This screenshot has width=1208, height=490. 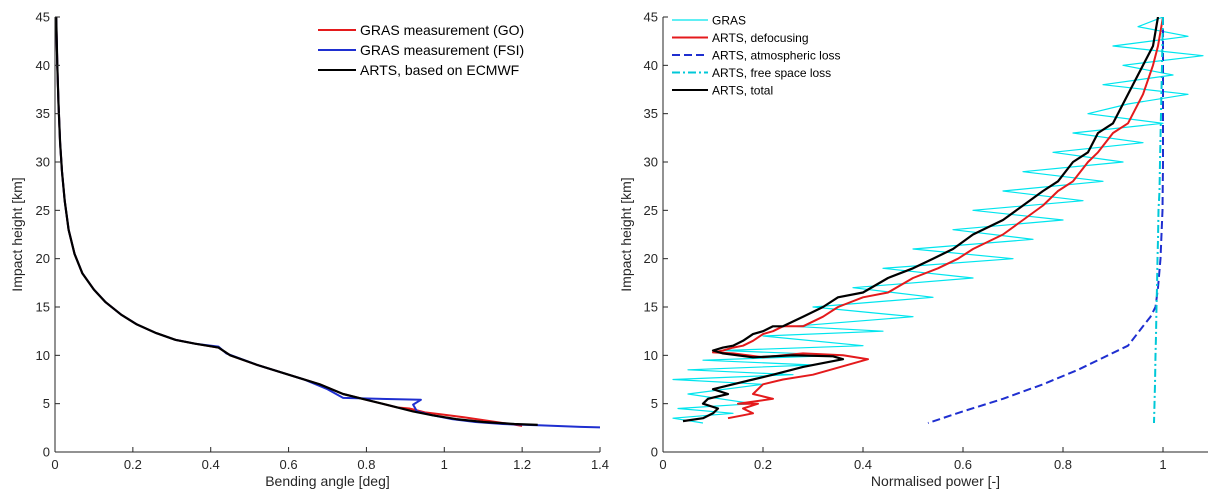 I want to click on x-axis-label: Bending angle [deg], so click(x=327, y=481).